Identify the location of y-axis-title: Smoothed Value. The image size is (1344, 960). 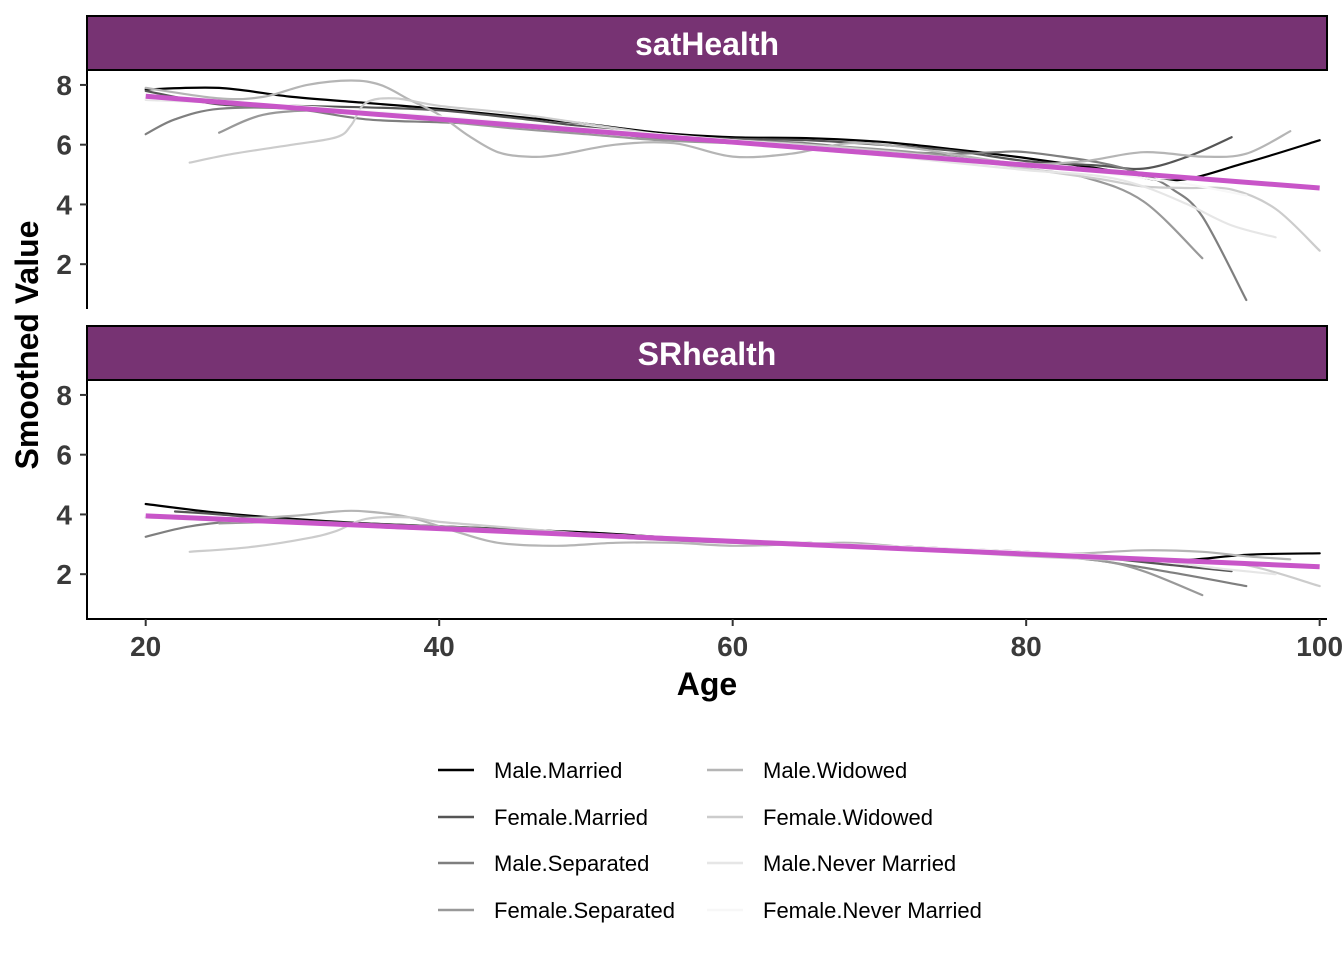
(27, 345).